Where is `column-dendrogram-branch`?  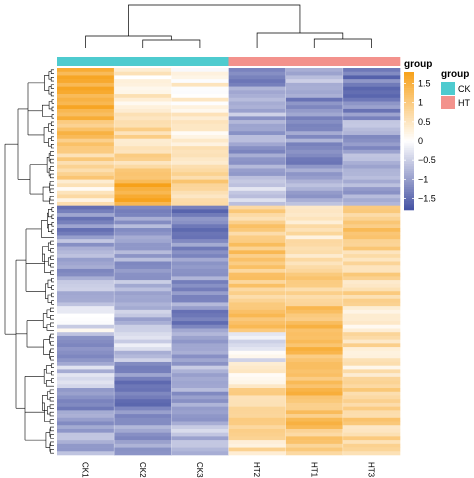 column-dendrogram-branch is located at coordinates (171, 43).